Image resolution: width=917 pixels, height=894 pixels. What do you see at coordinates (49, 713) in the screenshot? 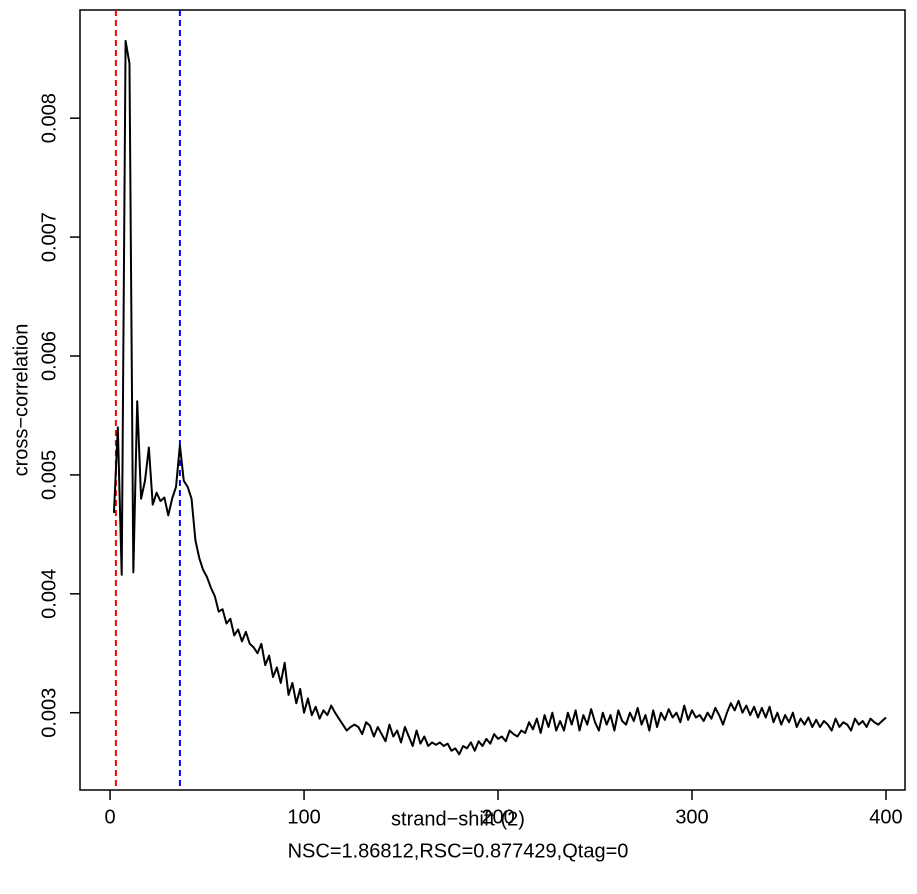
I see `y-tick-label: 0.003` at bounding box center [49, 713].